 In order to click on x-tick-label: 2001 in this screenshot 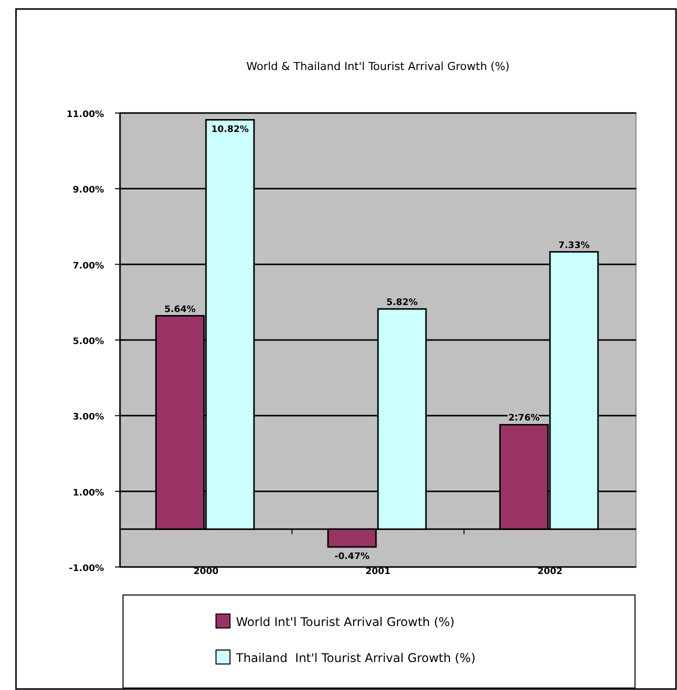, I will do `click(378, 572)`.